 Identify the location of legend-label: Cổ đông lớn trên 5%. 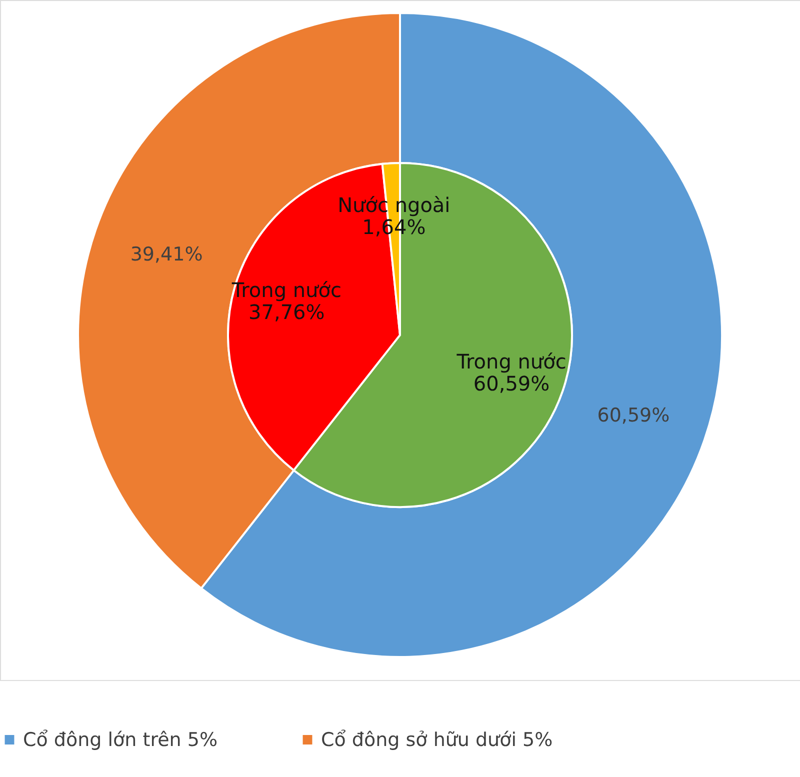
(120, 739).